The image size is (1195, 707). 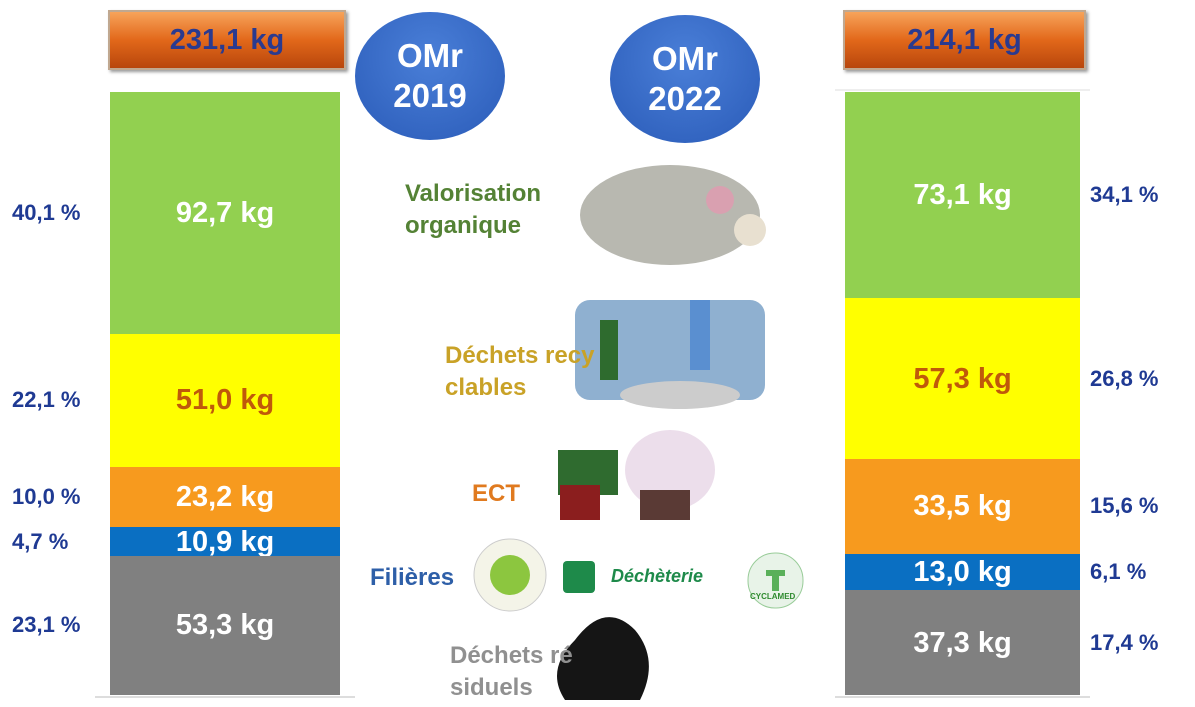 What do you see at coordinates (520, 371) in the screenshot?
I see `series-name: Déchets recyclables` at bounding box center [520, 371].